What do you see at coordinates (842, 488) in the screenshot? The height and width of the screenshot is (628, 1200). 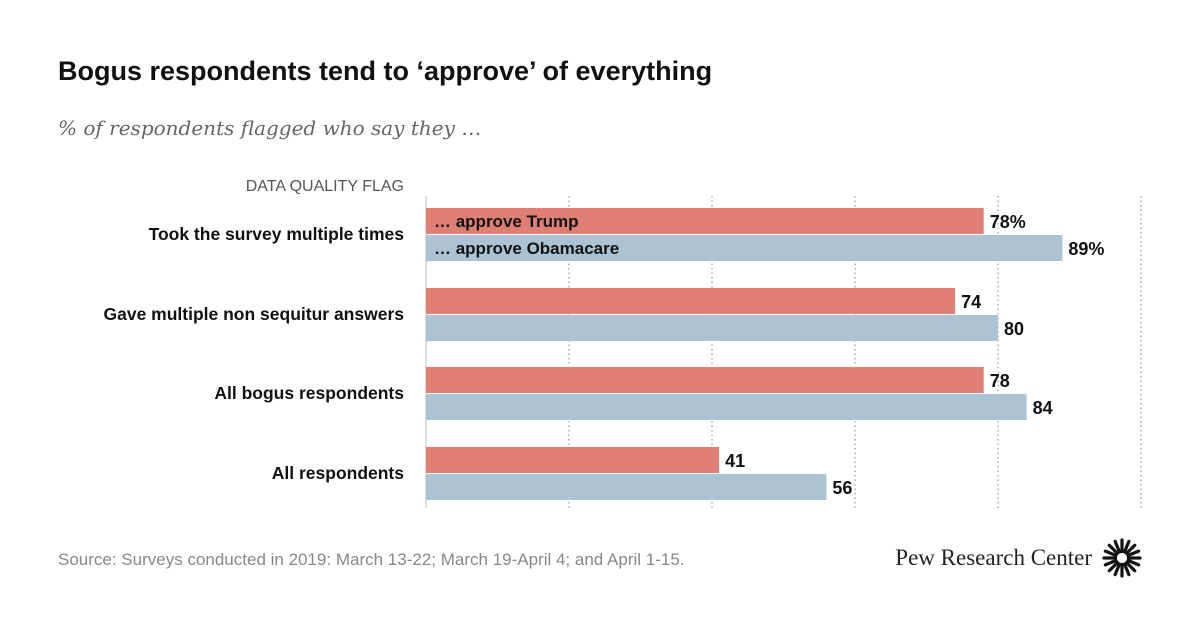 I see `value-label: 56` at bounding box center [842, 488].